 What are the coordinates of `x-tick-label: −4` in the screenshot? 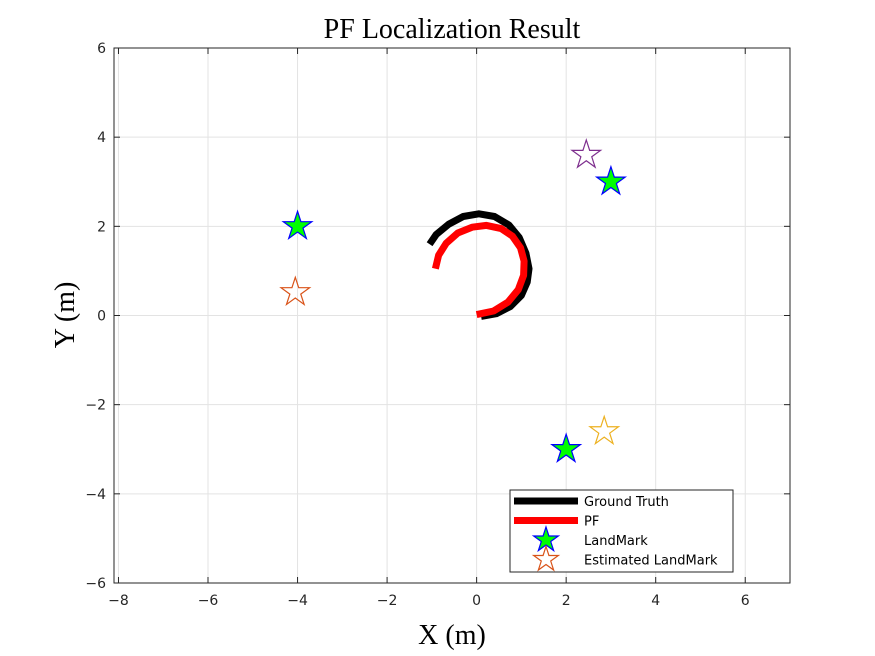 It's located at (297, 601).